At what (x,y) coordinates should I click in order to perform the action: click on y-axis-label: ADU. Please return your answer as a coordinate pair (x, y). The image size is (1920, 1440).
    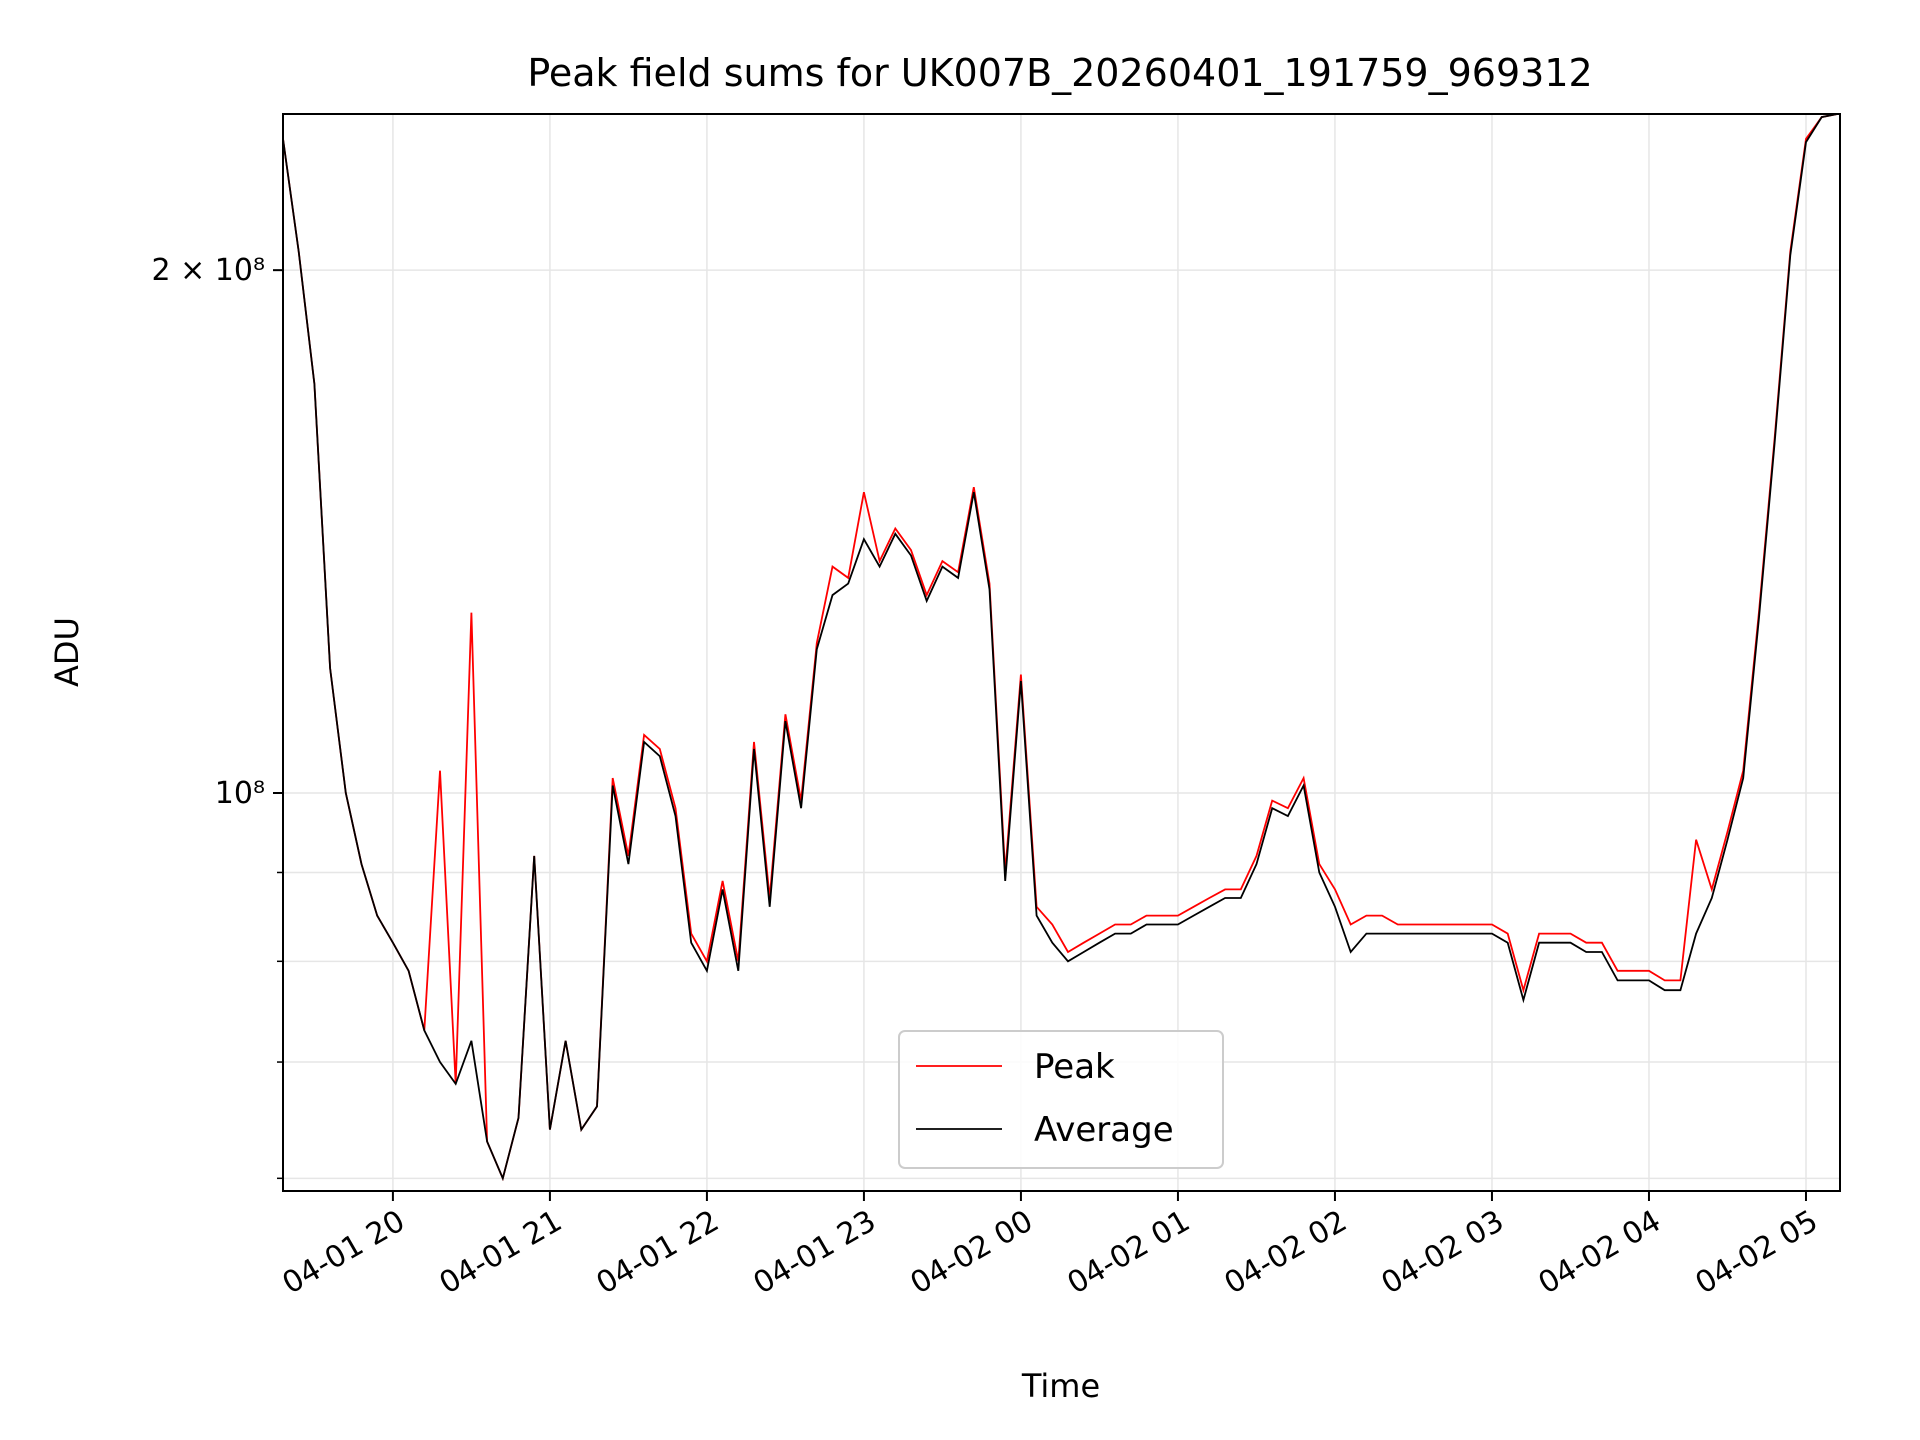
    Looking at the image, I should click on (67, 652).